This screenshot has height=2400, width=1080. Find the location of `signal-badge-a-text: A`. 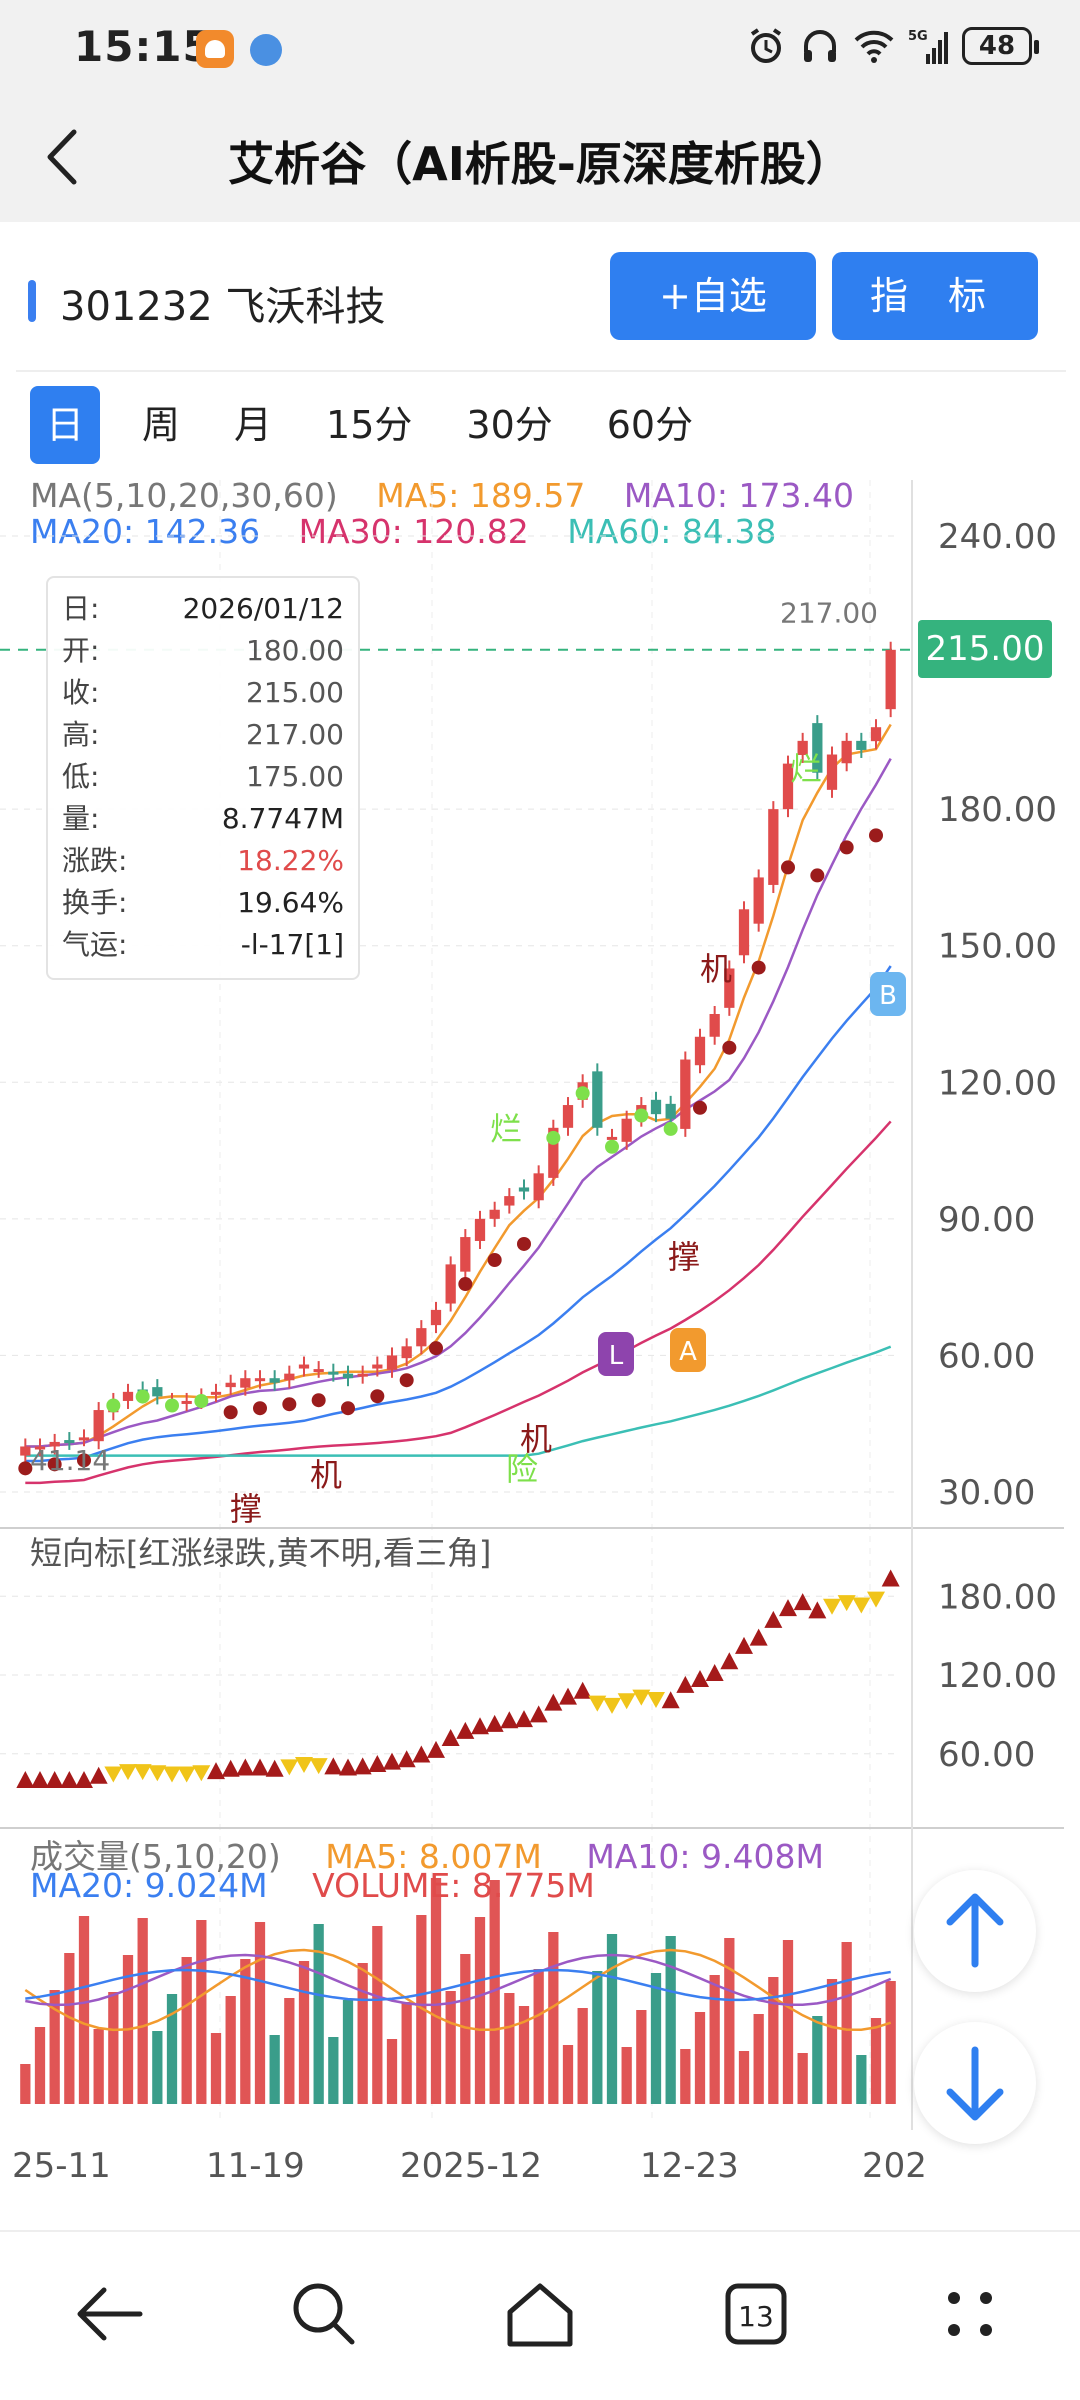

signal-badge-a-text: A is located at coordinates (688, 1352).